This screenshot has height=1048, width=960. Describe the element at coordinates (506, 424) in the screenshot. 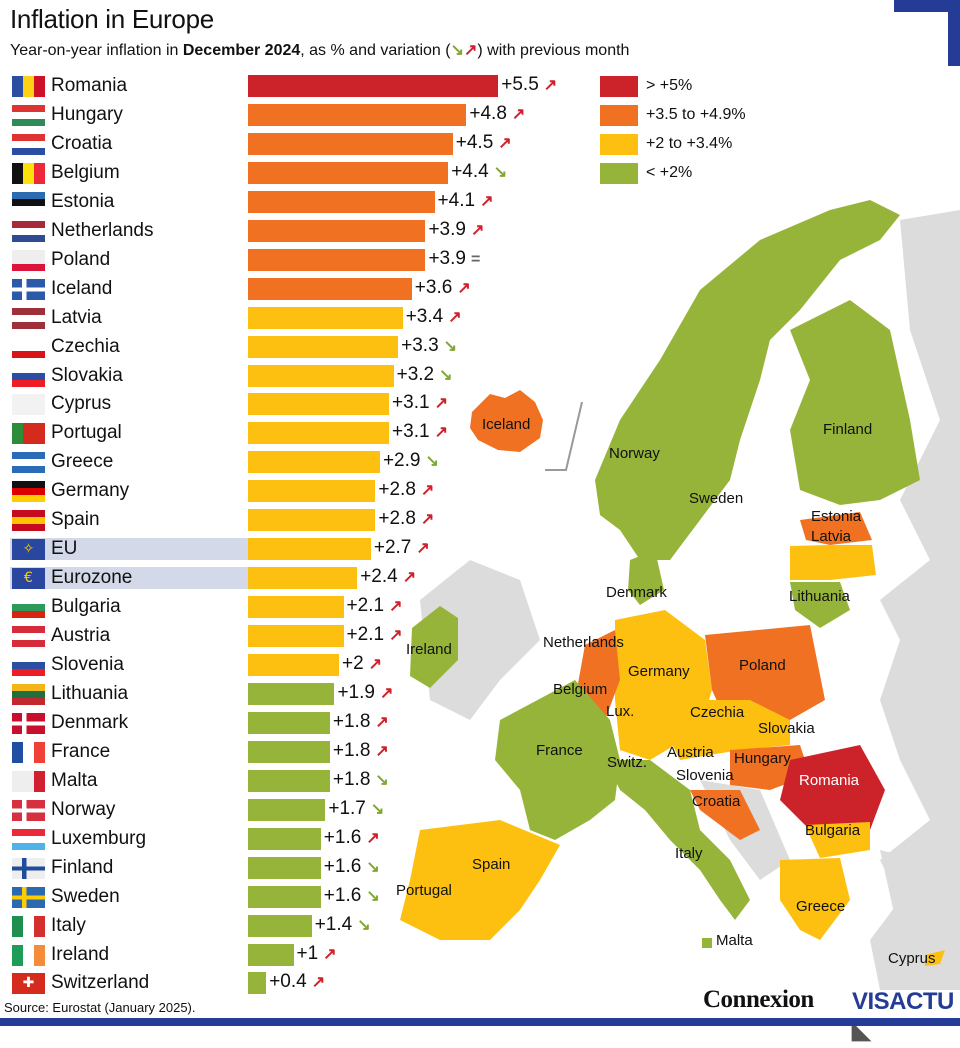

I see `map-label-iceland: Iceland` at that location.